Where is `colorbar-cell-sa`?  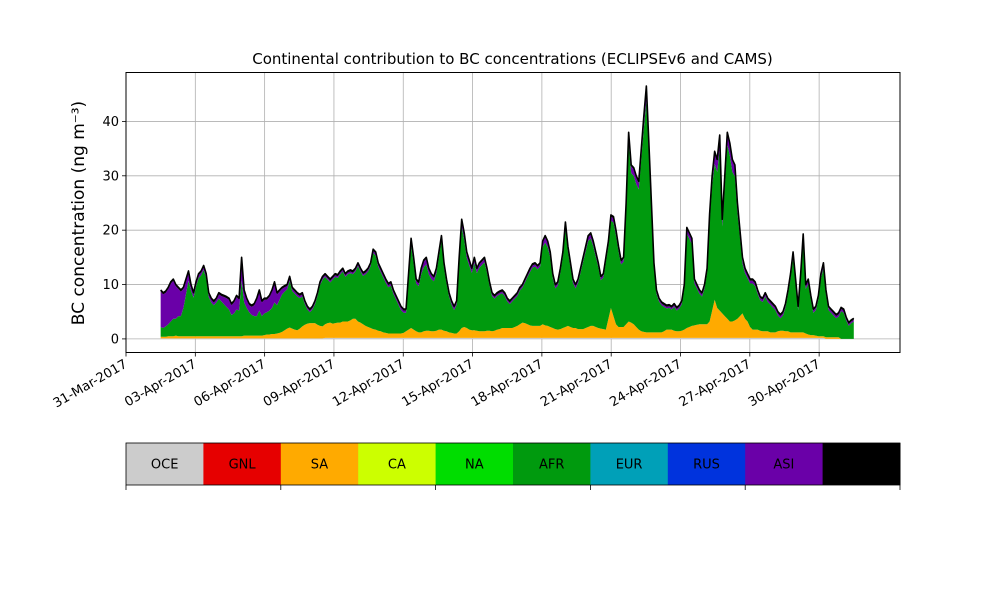 colorbar-cell-sa is located at coordinates (319, 464).